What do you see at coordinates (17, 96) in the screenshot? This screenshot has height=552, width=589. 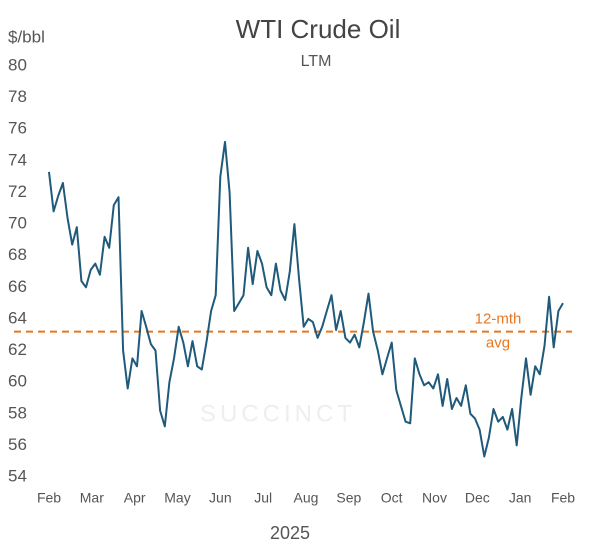 I see `y-tick-label: 78` at bounding box center [17, 96].